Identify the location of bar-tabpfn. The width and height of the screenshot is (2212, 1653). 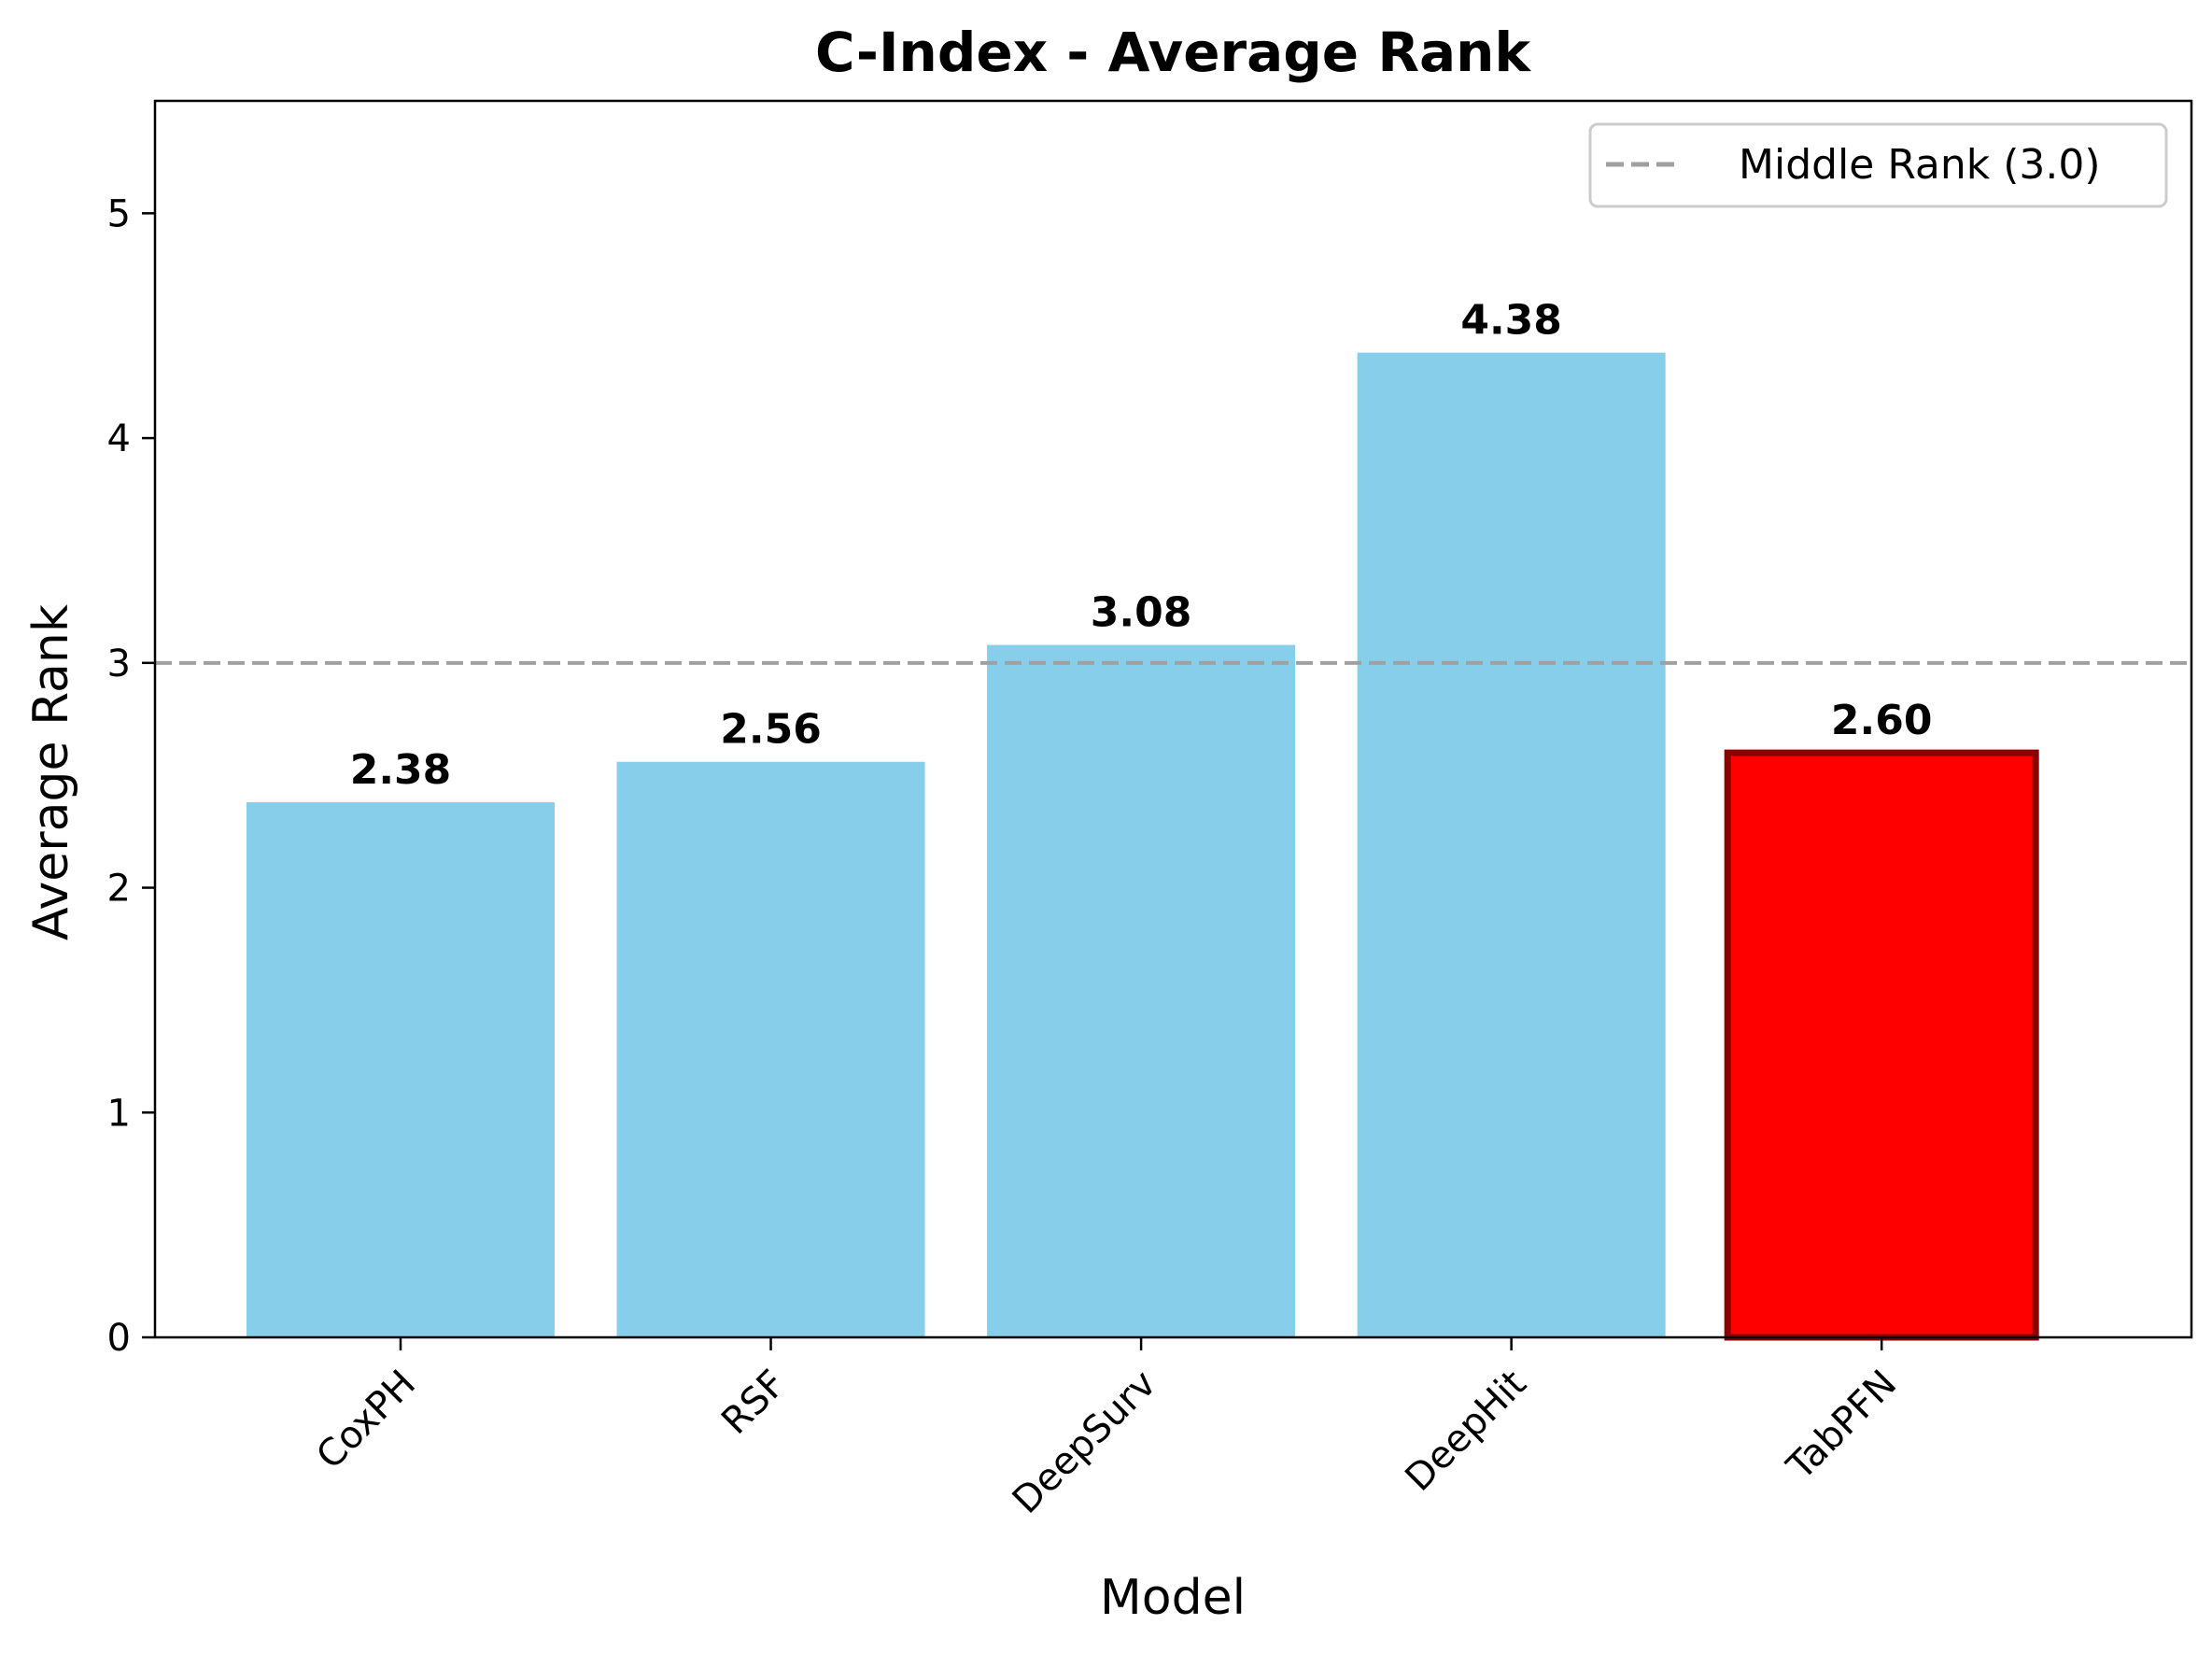
(1881, 1045).